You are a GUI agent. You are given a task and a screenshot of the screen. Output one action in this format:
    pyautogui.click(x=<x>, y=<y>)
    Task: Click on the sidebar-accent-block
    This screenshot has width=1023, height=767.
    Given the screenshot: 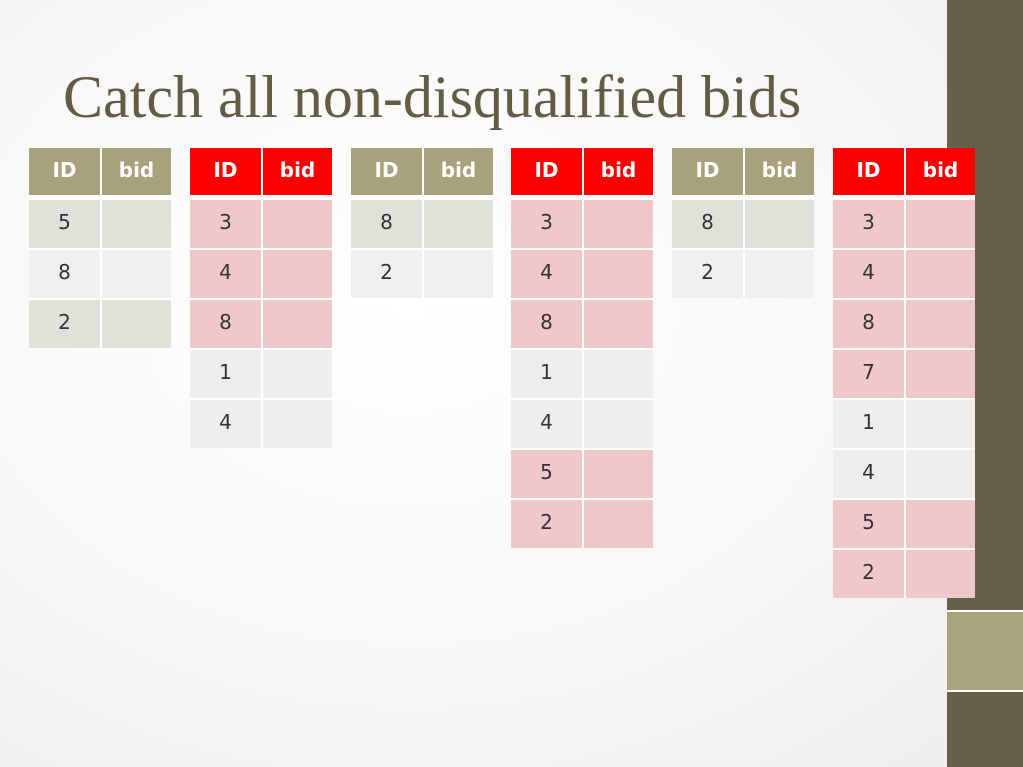 What is the action you would take?
    pyautogui.click(x=985, y=651)
    